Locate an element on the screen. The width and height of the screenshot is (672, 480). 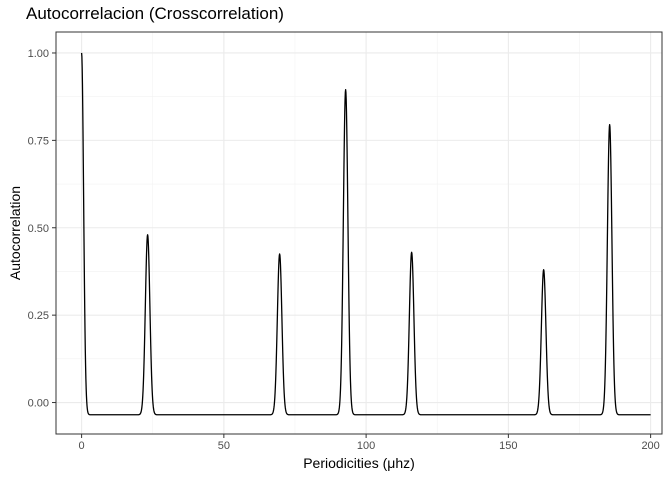
chart-title: Autocorrelacion (Crosscorrelation) is located at coordinates (155, 13).